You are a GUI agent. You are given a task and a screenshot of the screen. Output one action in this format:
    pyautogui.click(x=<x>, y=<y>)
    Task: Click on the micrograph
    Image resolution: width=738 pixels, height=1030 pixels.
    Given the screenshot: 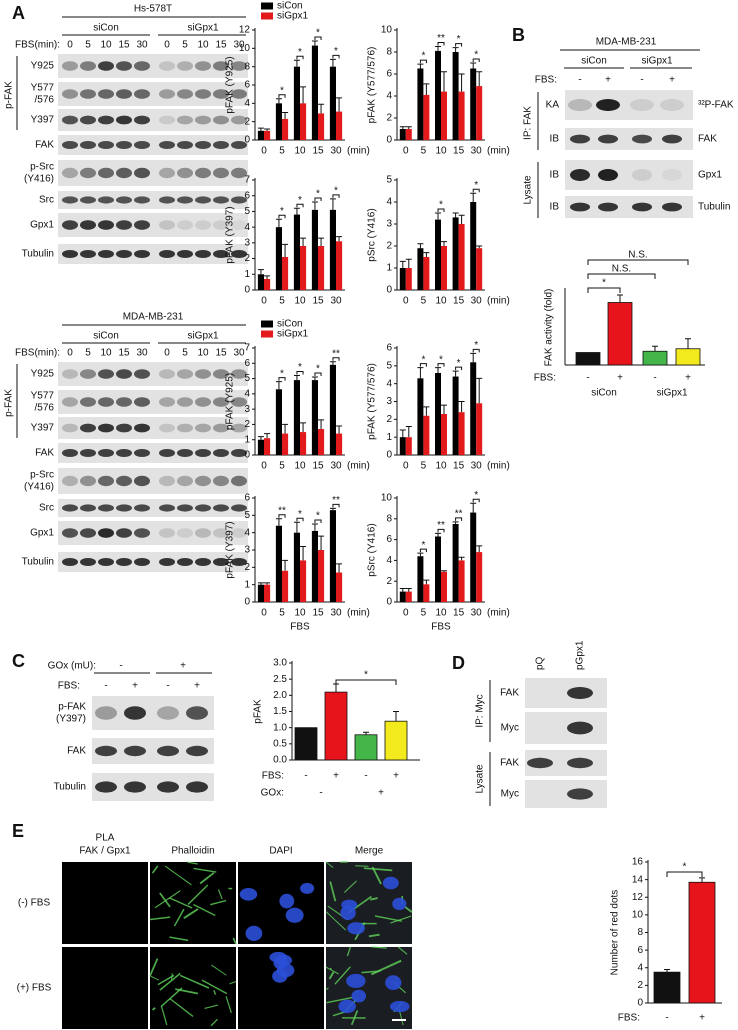 What is the action you would take?
    pyautogui.click(x=193, y=903)
    